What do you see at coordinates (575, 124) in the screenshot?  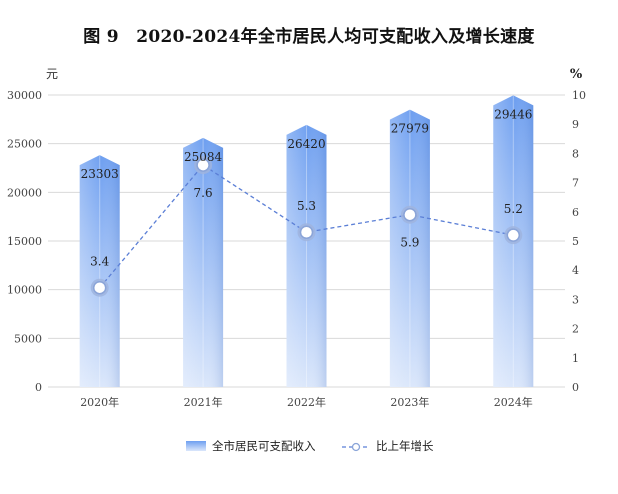 I see `y-right-tick-label: 9` at bounding box center [575, 124].